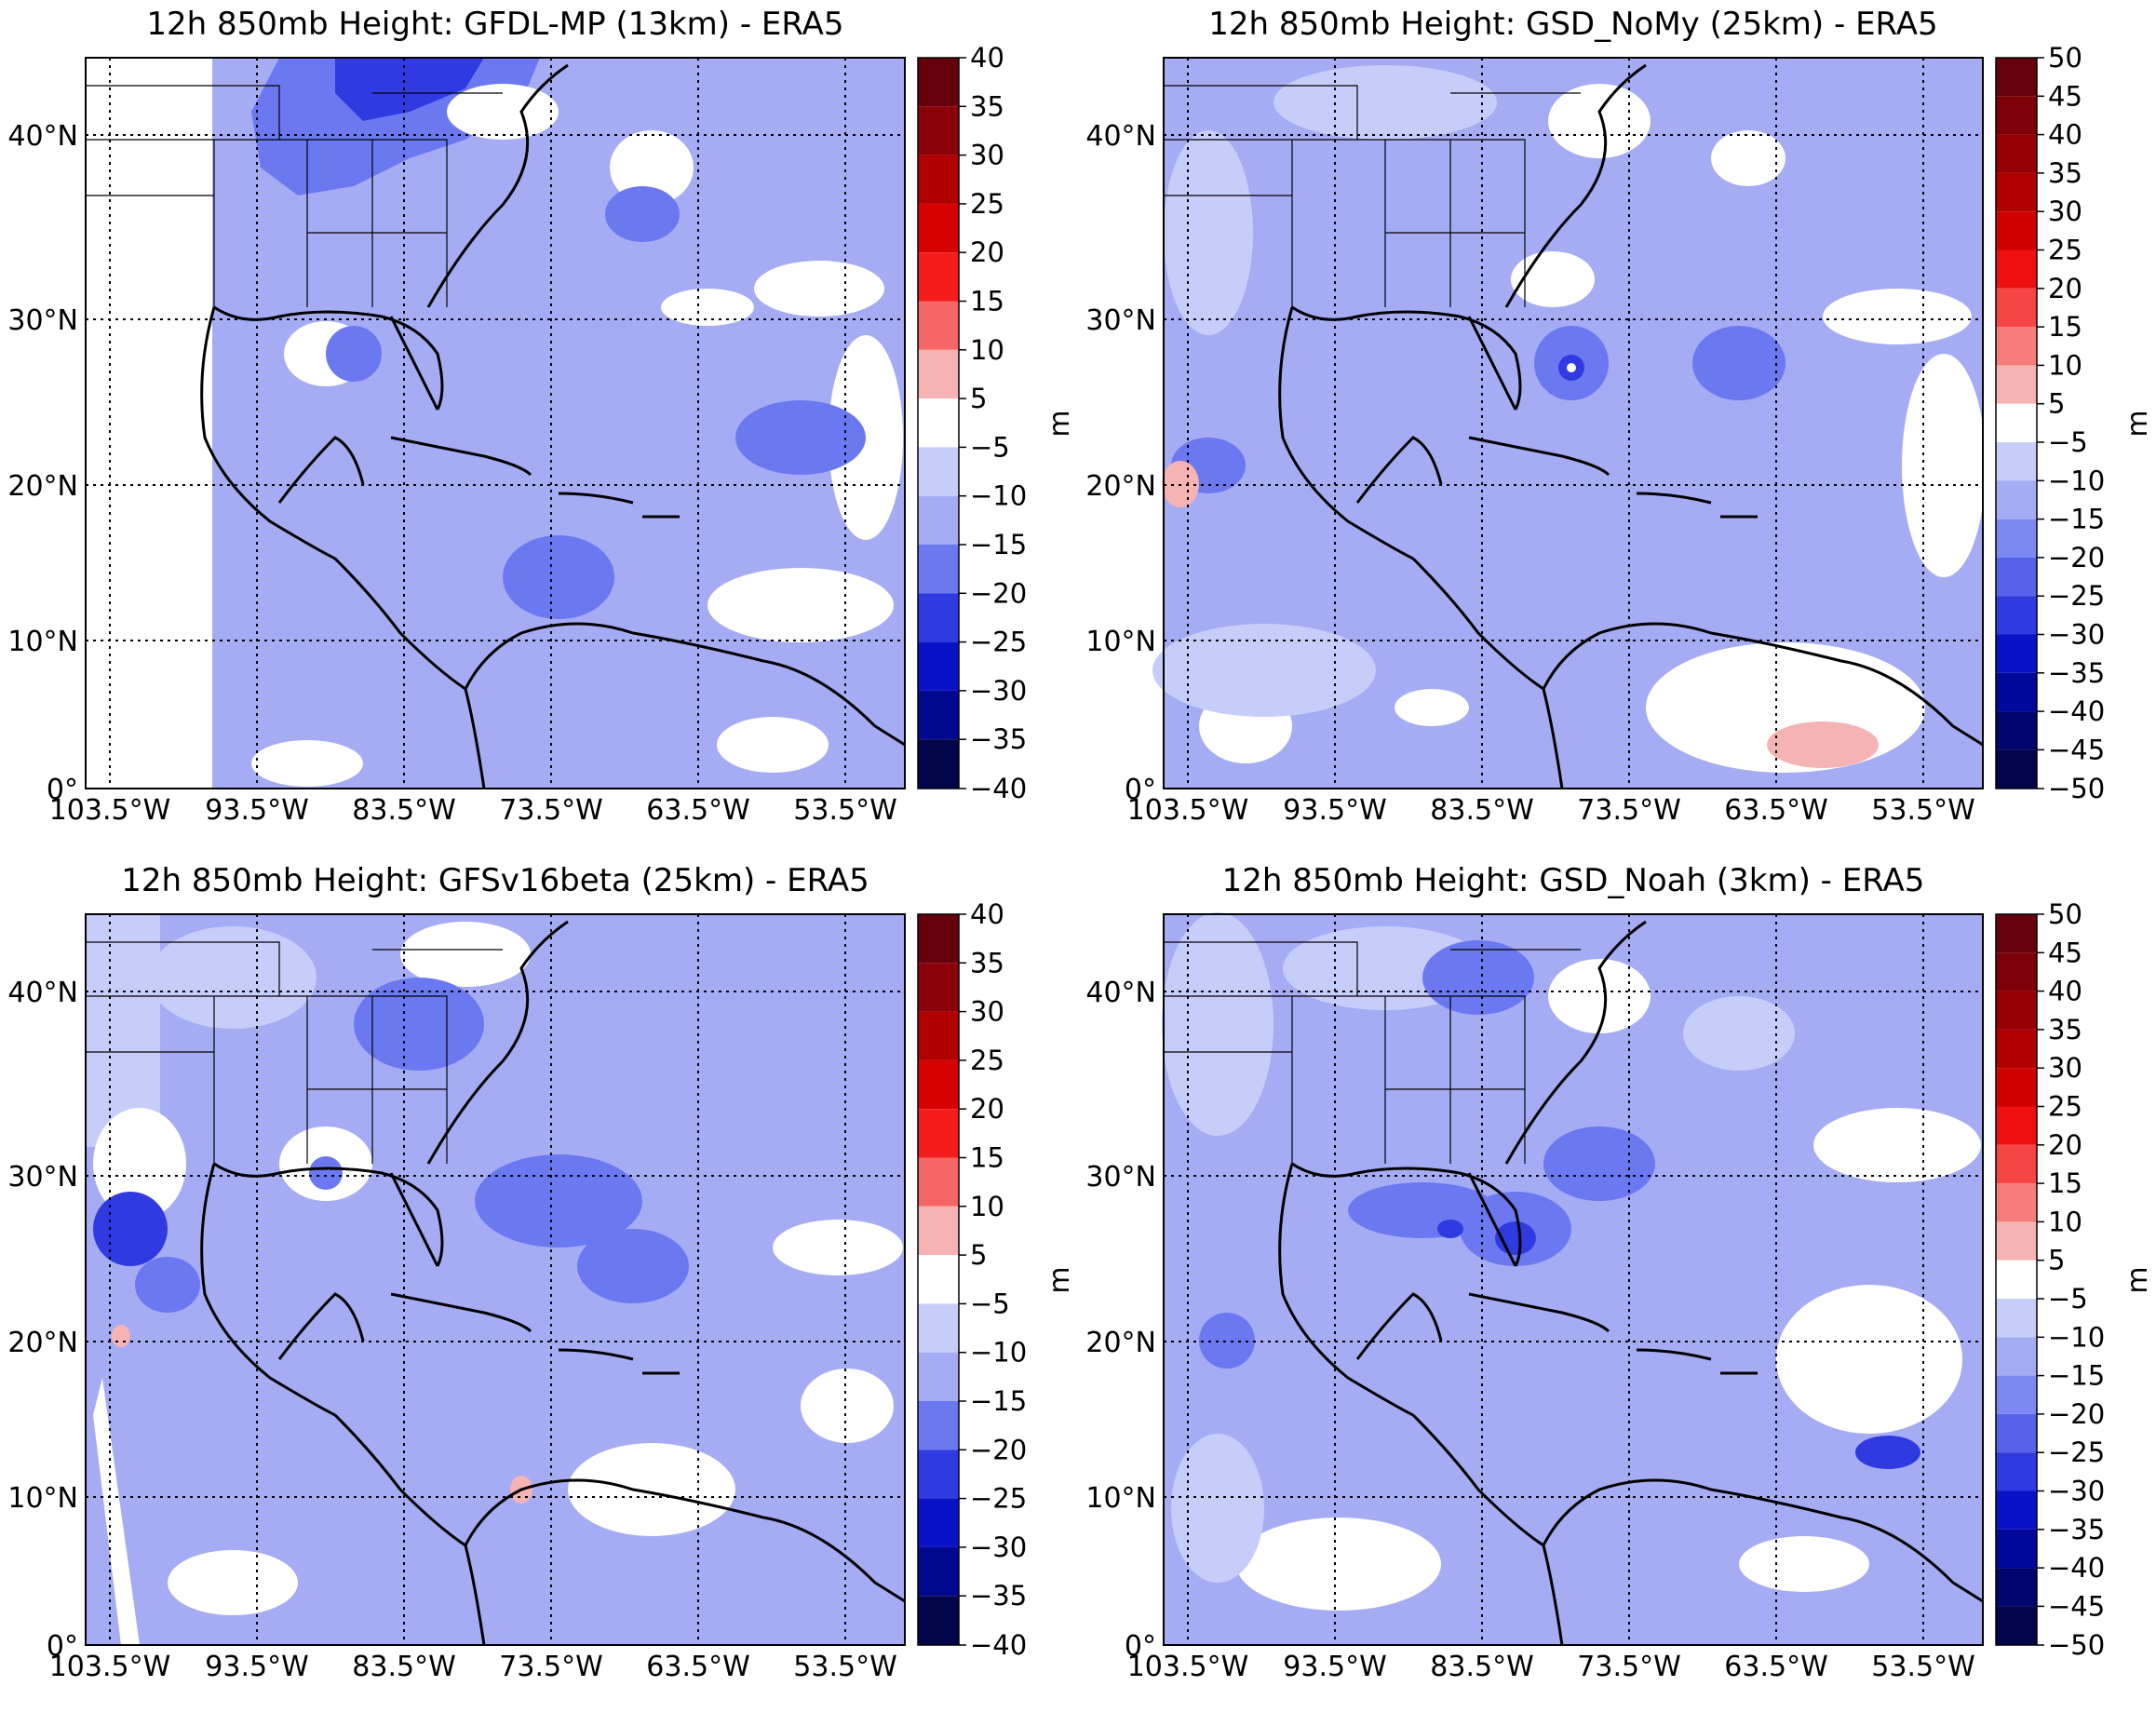  What do you see at coordinates (1573, 880) in the screenshot?
I see `panel-title: 12h 850mb Height: GSD_Noah (3km) - ERA5` at bounding box center [1573, 880].